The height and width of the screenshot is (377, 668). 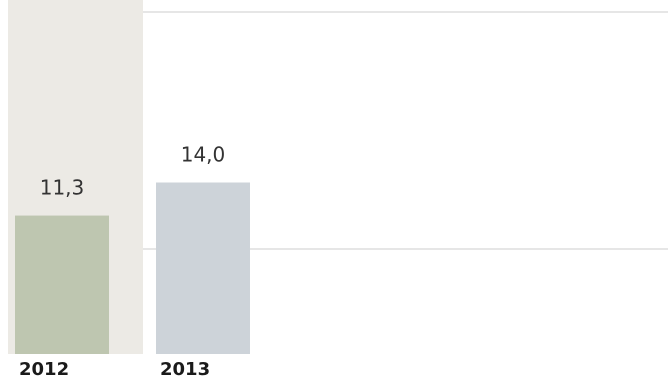 What do you see at coordinates (44, 368) in the screenshot?
I see `category-label-2012: 2012` at bounding box center [44, 368].